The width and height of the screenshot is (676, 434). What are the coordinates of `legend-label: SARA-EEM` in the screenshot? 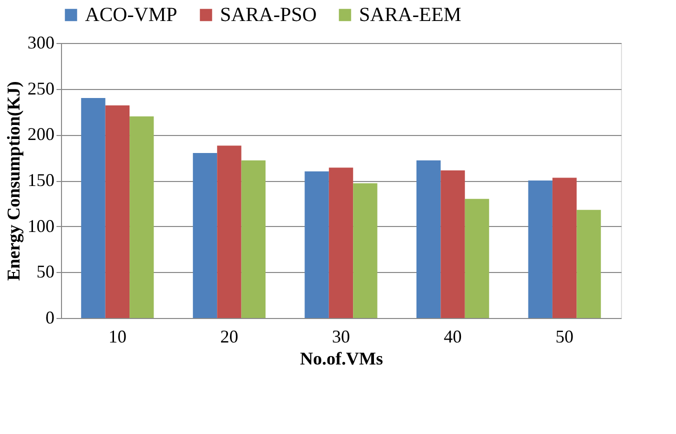 It's located at (410, 15).